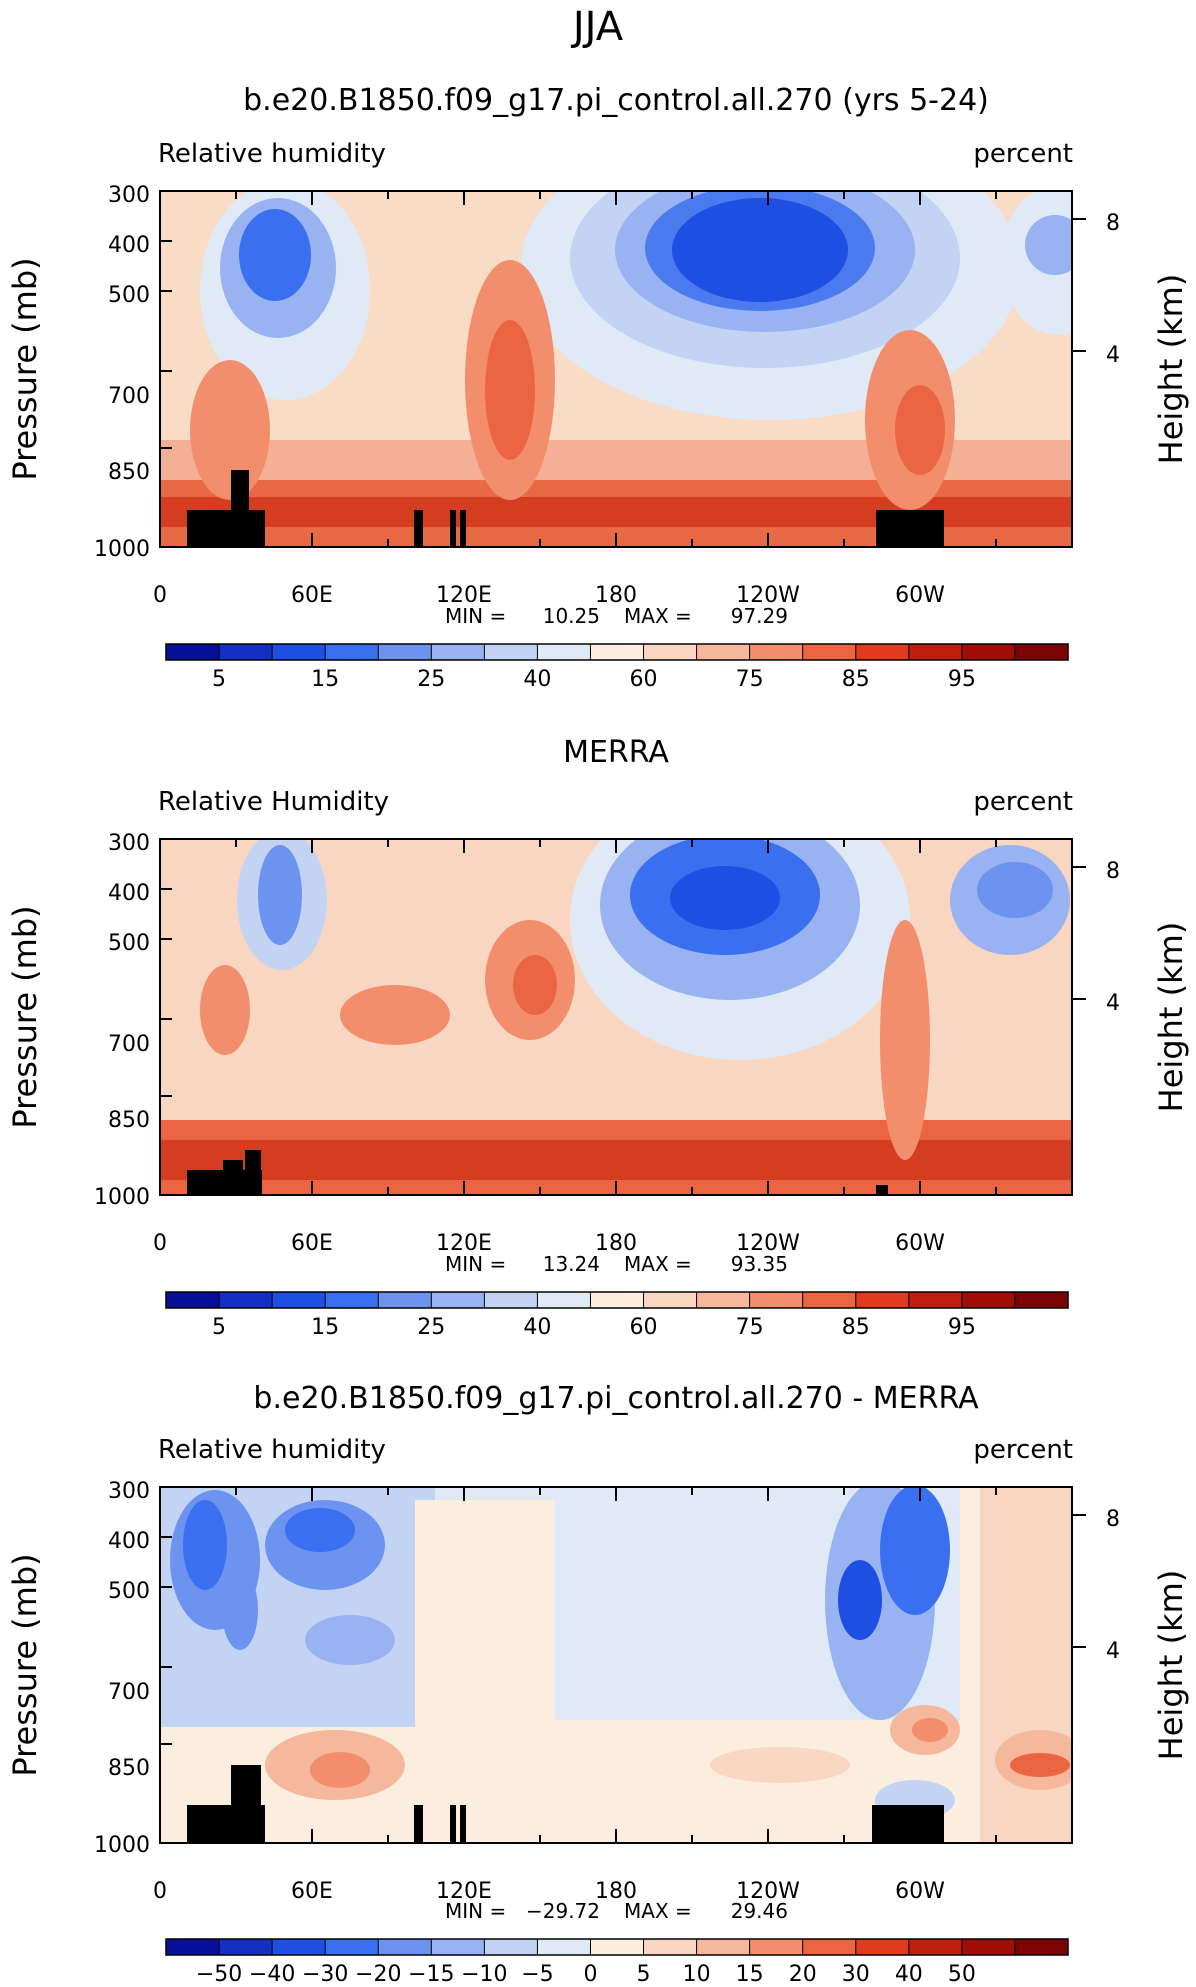 This screenshot has height=1987, width=1196. I want to click on colorbar-level-label: 50, so click(962, 1974).